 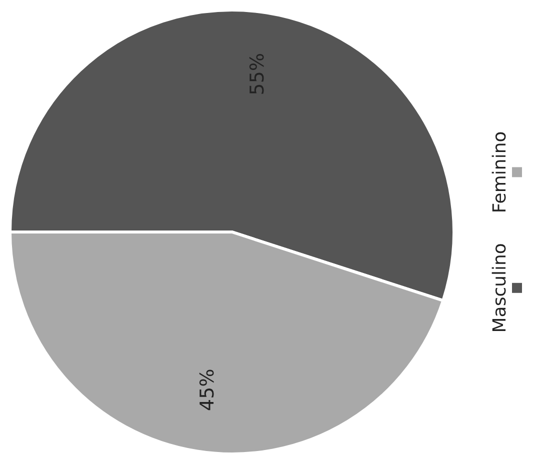 I want to click on legend-label: Feminino, so click(x=499, y=172).